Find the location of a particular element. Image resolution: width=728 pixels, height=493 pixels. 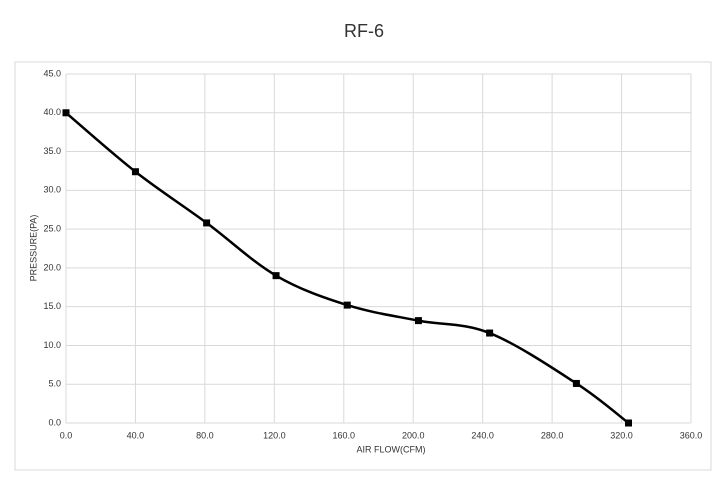

x-tick-label: 80.0 is located at coordinates (205, 435).